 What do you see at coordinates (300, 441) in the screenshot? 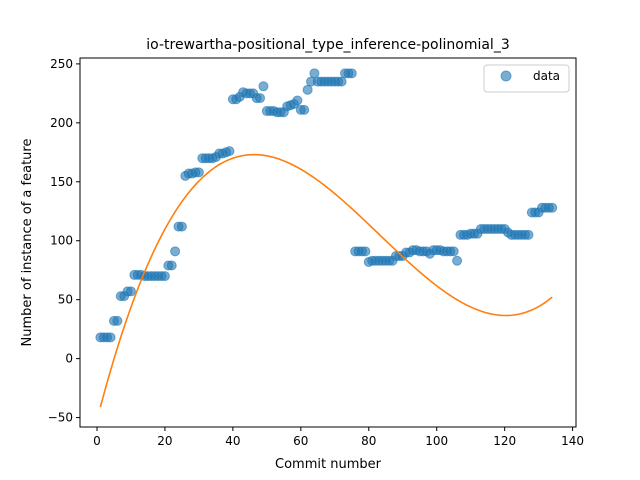
I see `x-tick-label: 60` at bounding box center [300, 441].